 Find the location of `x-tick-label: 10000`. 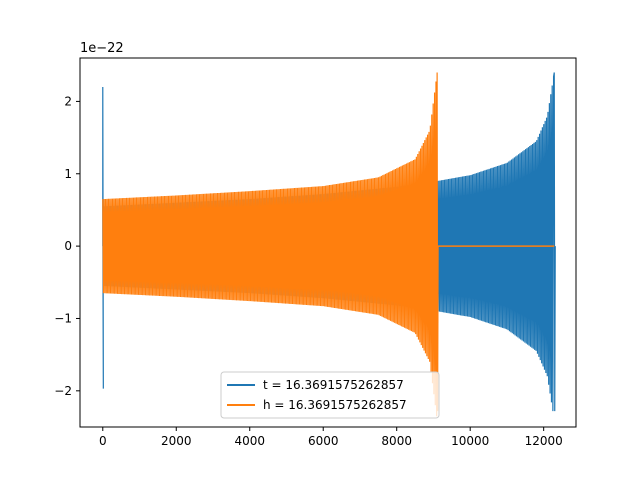

x-tick-label: 10000 is located at coordinates (470, 441).